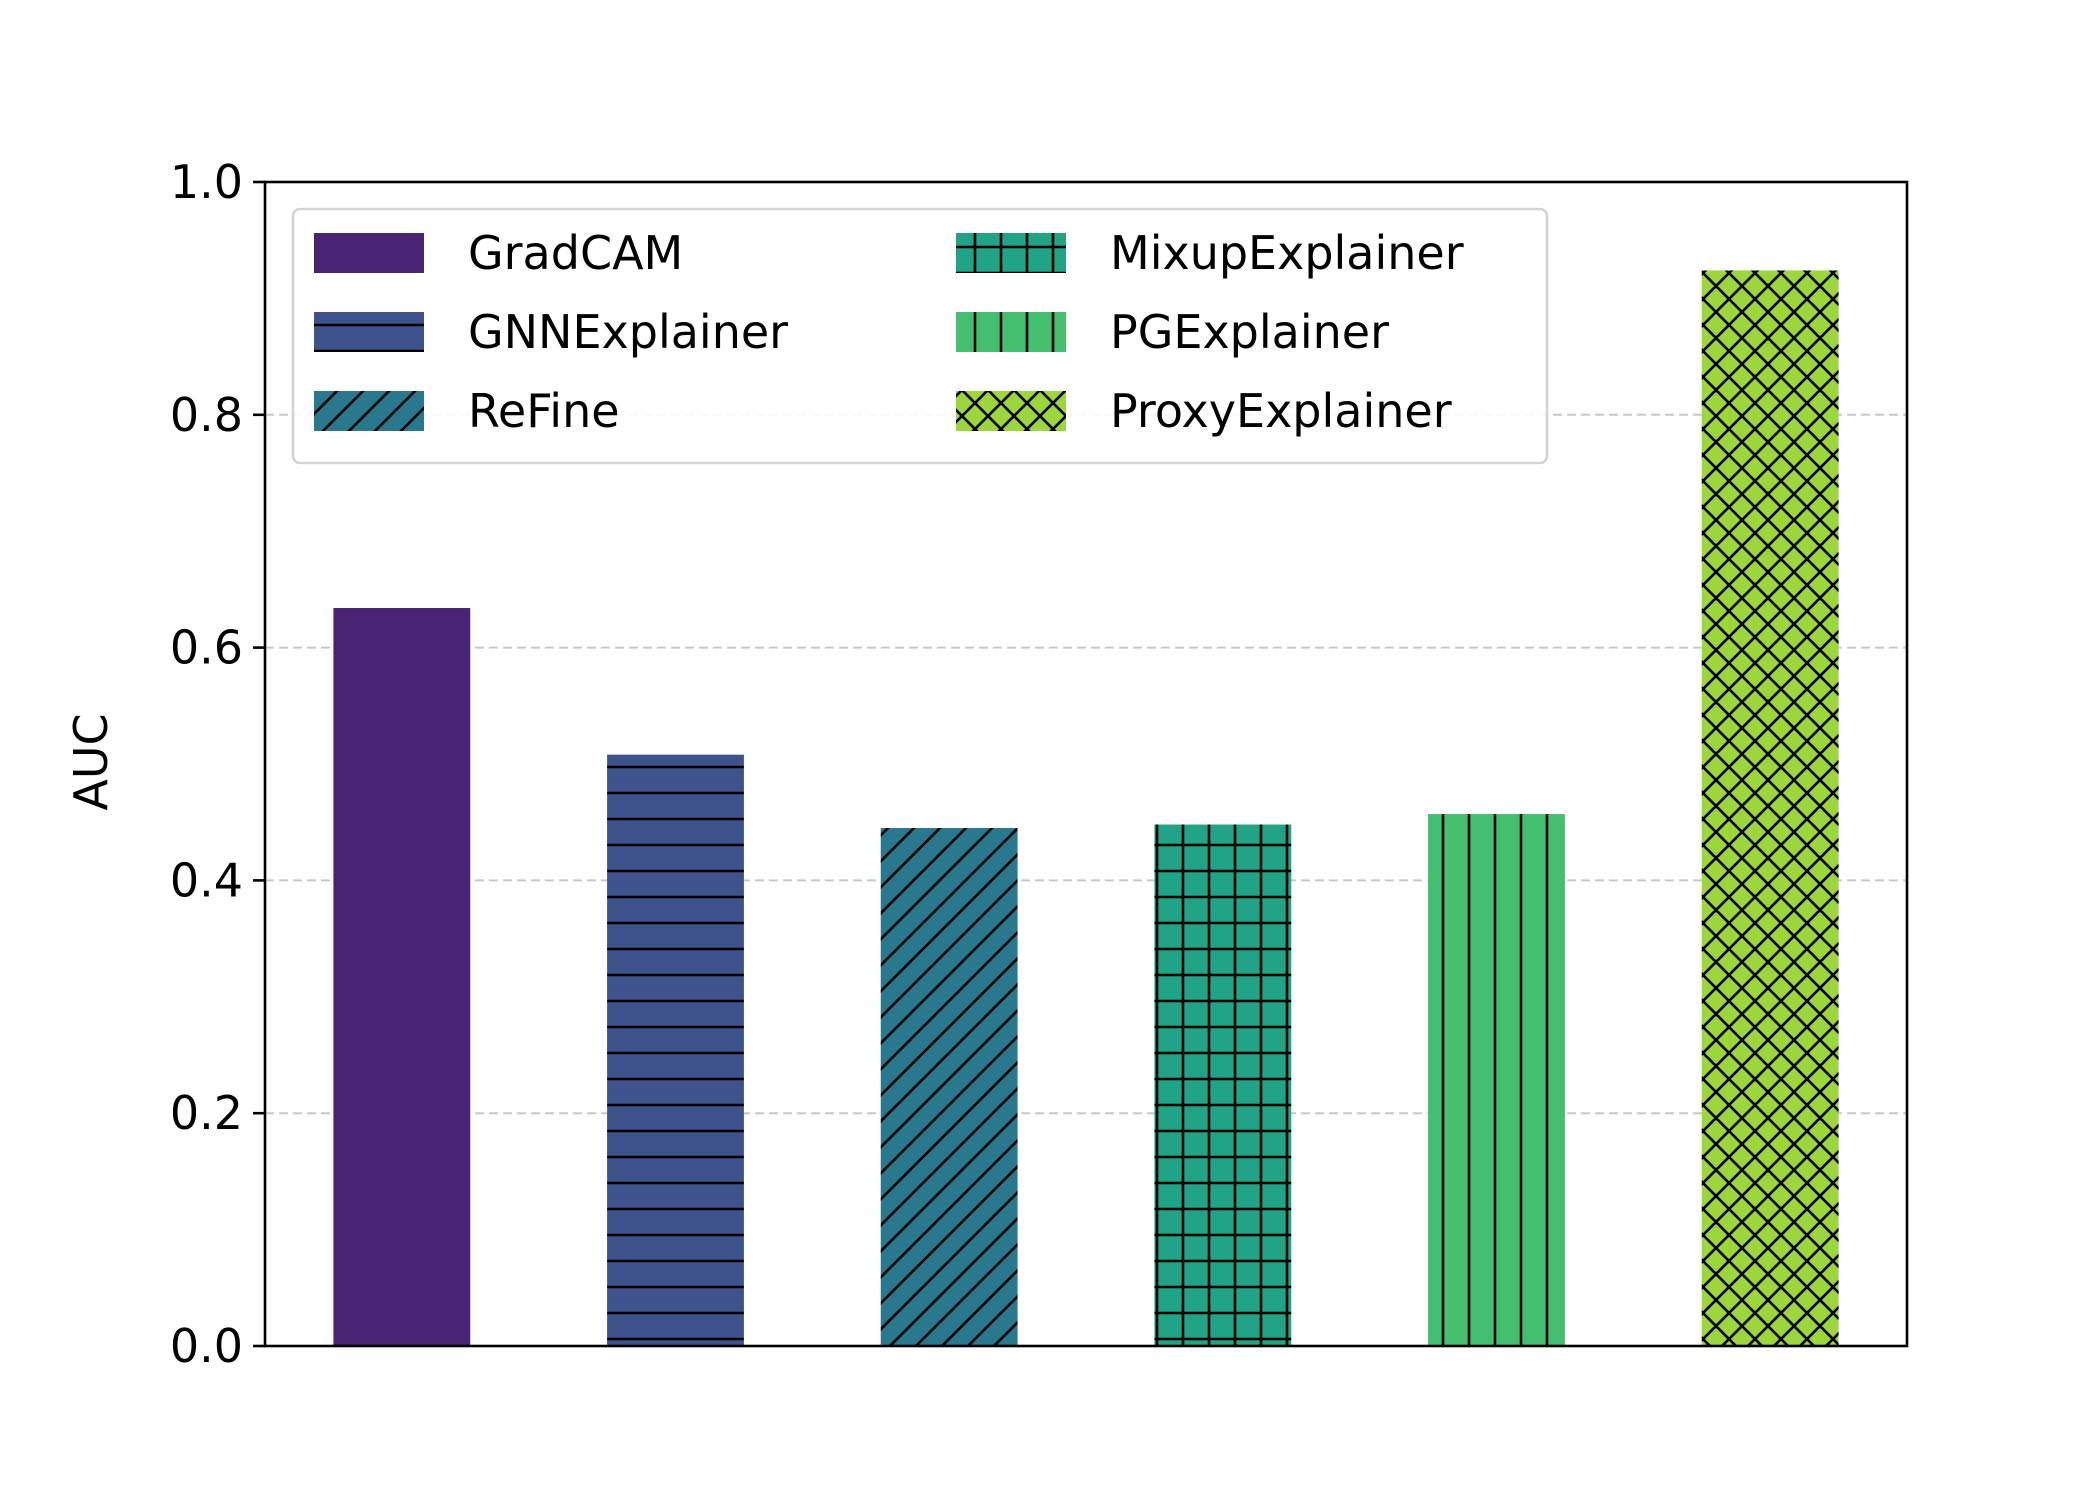 The width and height of the screenshot is (2100, 1505). Describe the element at coordinates (206, 648) in the screenshot. I see `y-tick-label: 0.6` at that location.